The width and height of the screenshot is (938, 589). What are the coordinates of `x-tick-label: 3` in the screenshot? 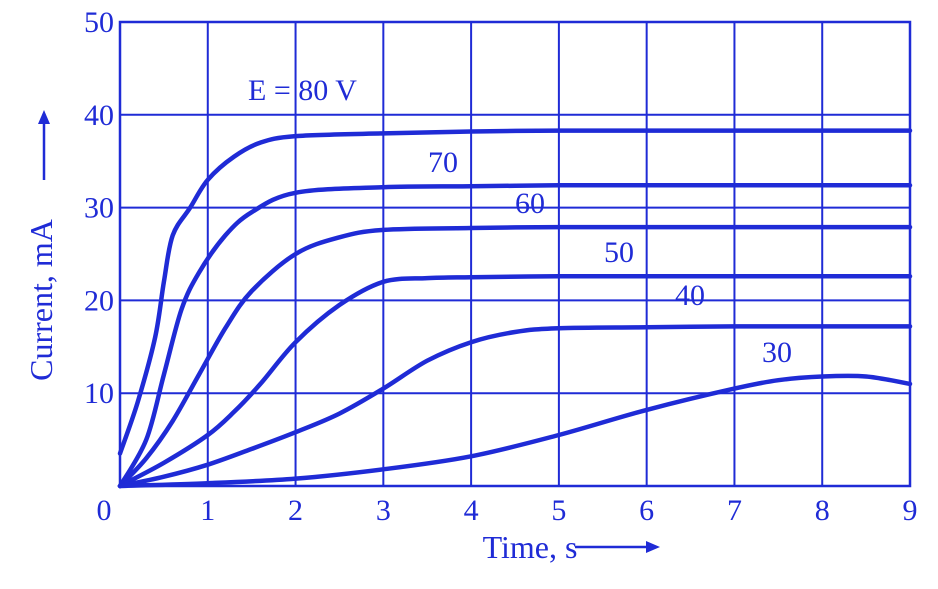 It's located at (383, 510).